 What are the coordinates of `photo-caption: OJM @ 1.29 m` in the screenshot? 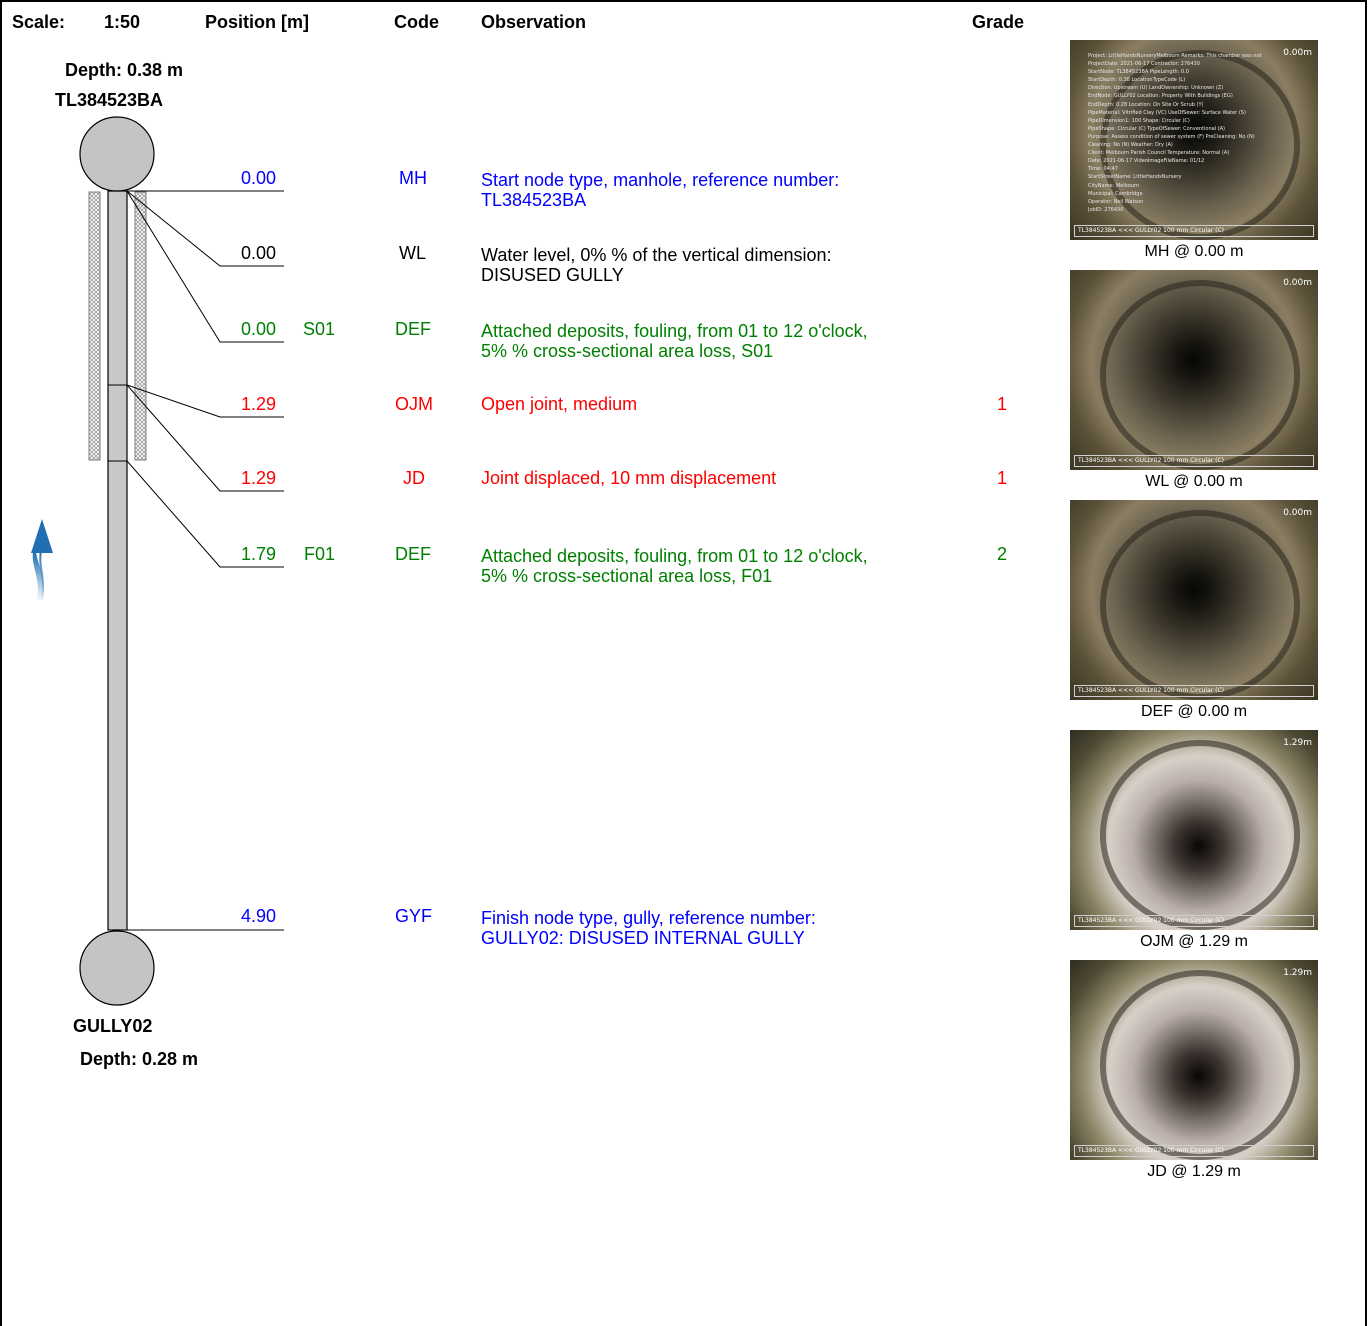 It's located at (1194, 941).